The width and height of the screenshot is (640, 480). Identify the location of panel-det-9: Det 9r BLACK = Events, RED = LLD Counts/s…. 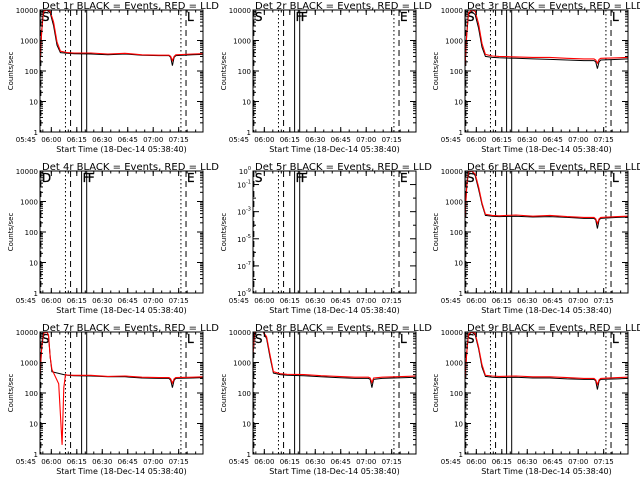
(536, 399).